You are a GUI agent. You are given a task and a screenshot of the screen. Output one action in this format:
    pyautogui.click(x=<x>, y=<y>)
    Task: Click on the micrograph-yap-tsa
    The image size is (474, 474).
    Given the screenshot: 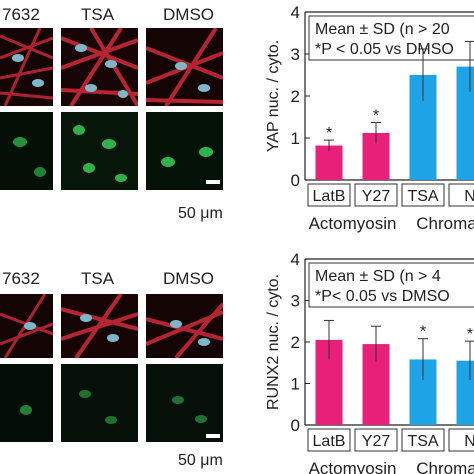 What is the action you would take?
    pyautogui.click(x=99, y=151)
    